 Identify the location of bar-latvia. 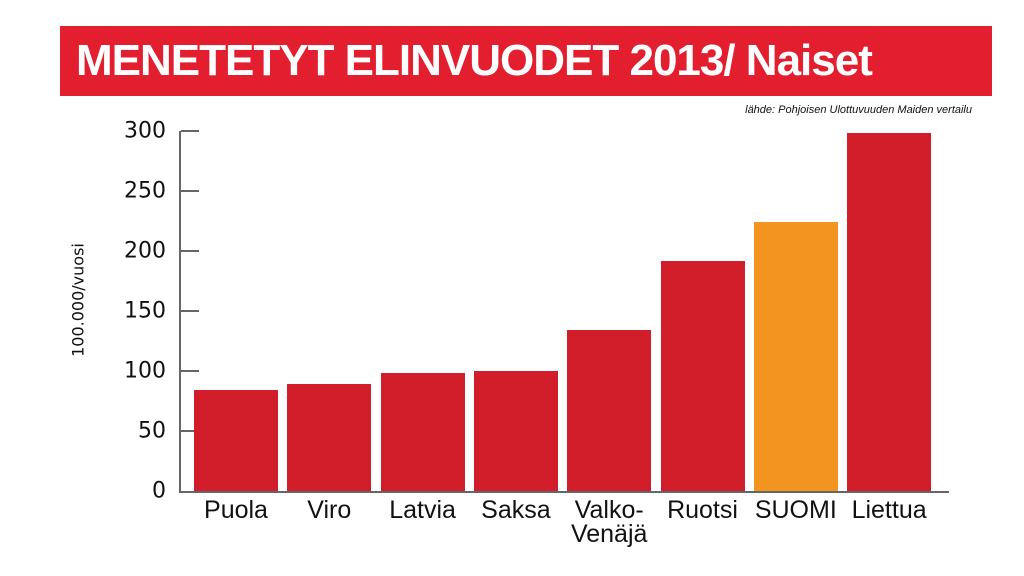
(422, 432).